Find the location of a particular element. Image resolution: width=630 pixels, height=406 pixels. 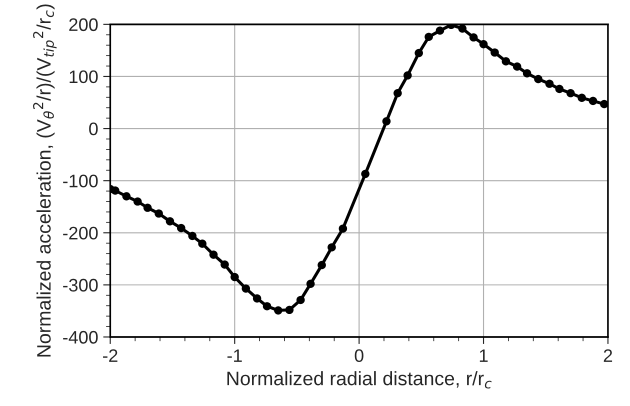

x-tick-label: 2 is located at coordinates (608, 355).